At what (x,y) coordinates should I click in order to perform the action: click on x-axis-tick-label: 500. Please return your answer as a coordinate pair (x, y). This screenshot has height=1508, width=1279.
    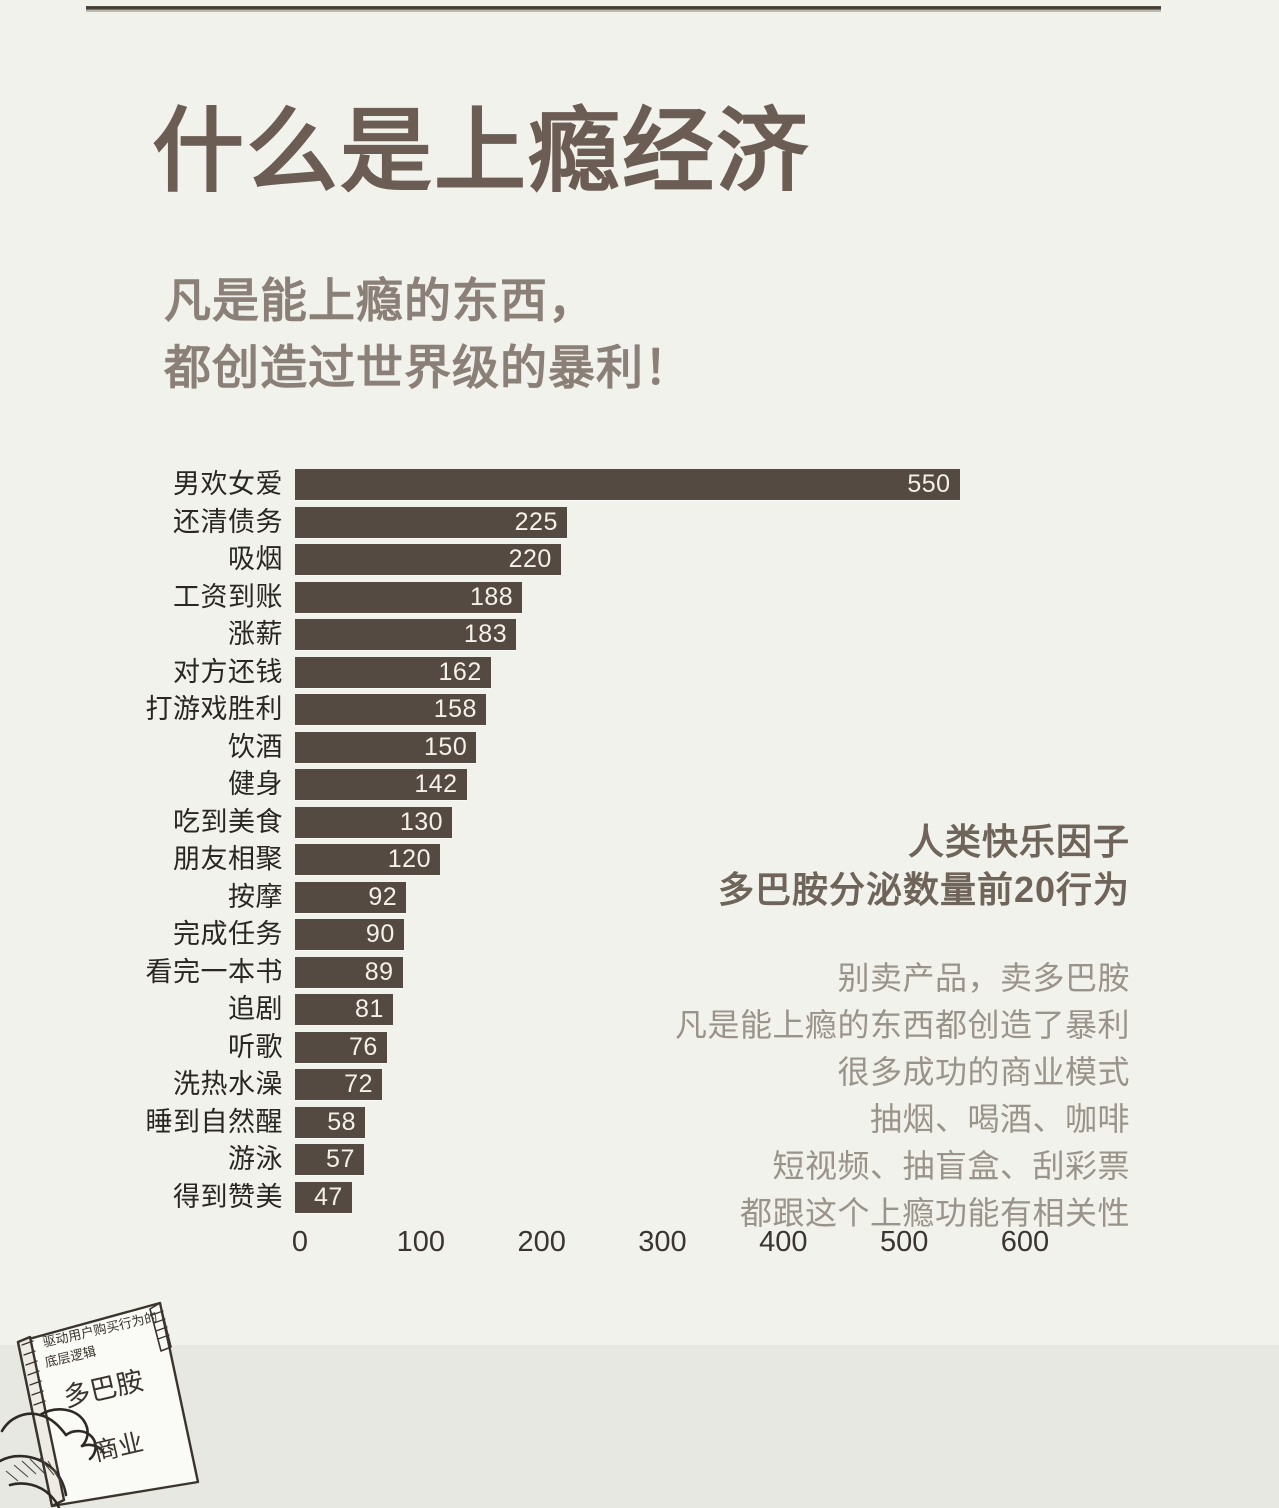
    Looking at the image, I should click on (904, 1242).